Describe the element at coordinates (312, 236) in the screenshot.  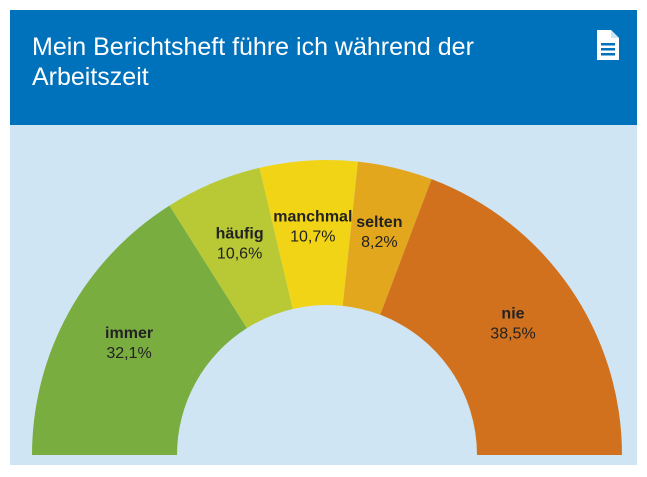
I see `data-label: 10,7%` at that location.